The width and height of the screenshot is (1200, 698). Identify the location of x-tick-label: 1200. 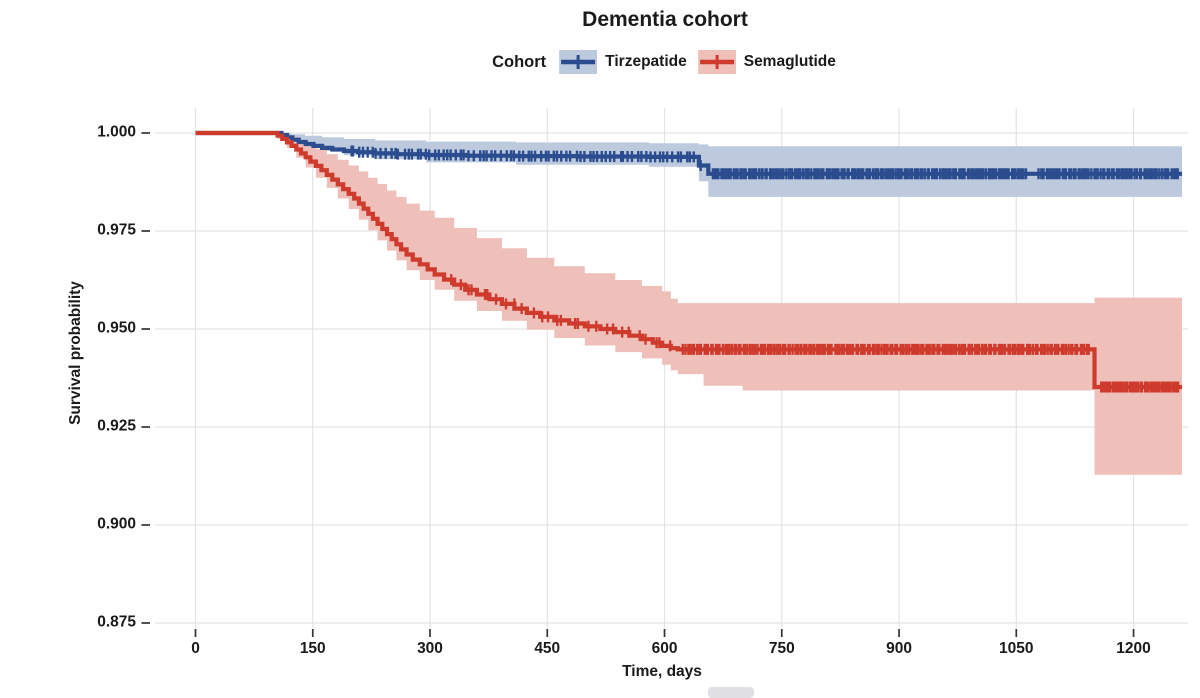
(1133, 648).